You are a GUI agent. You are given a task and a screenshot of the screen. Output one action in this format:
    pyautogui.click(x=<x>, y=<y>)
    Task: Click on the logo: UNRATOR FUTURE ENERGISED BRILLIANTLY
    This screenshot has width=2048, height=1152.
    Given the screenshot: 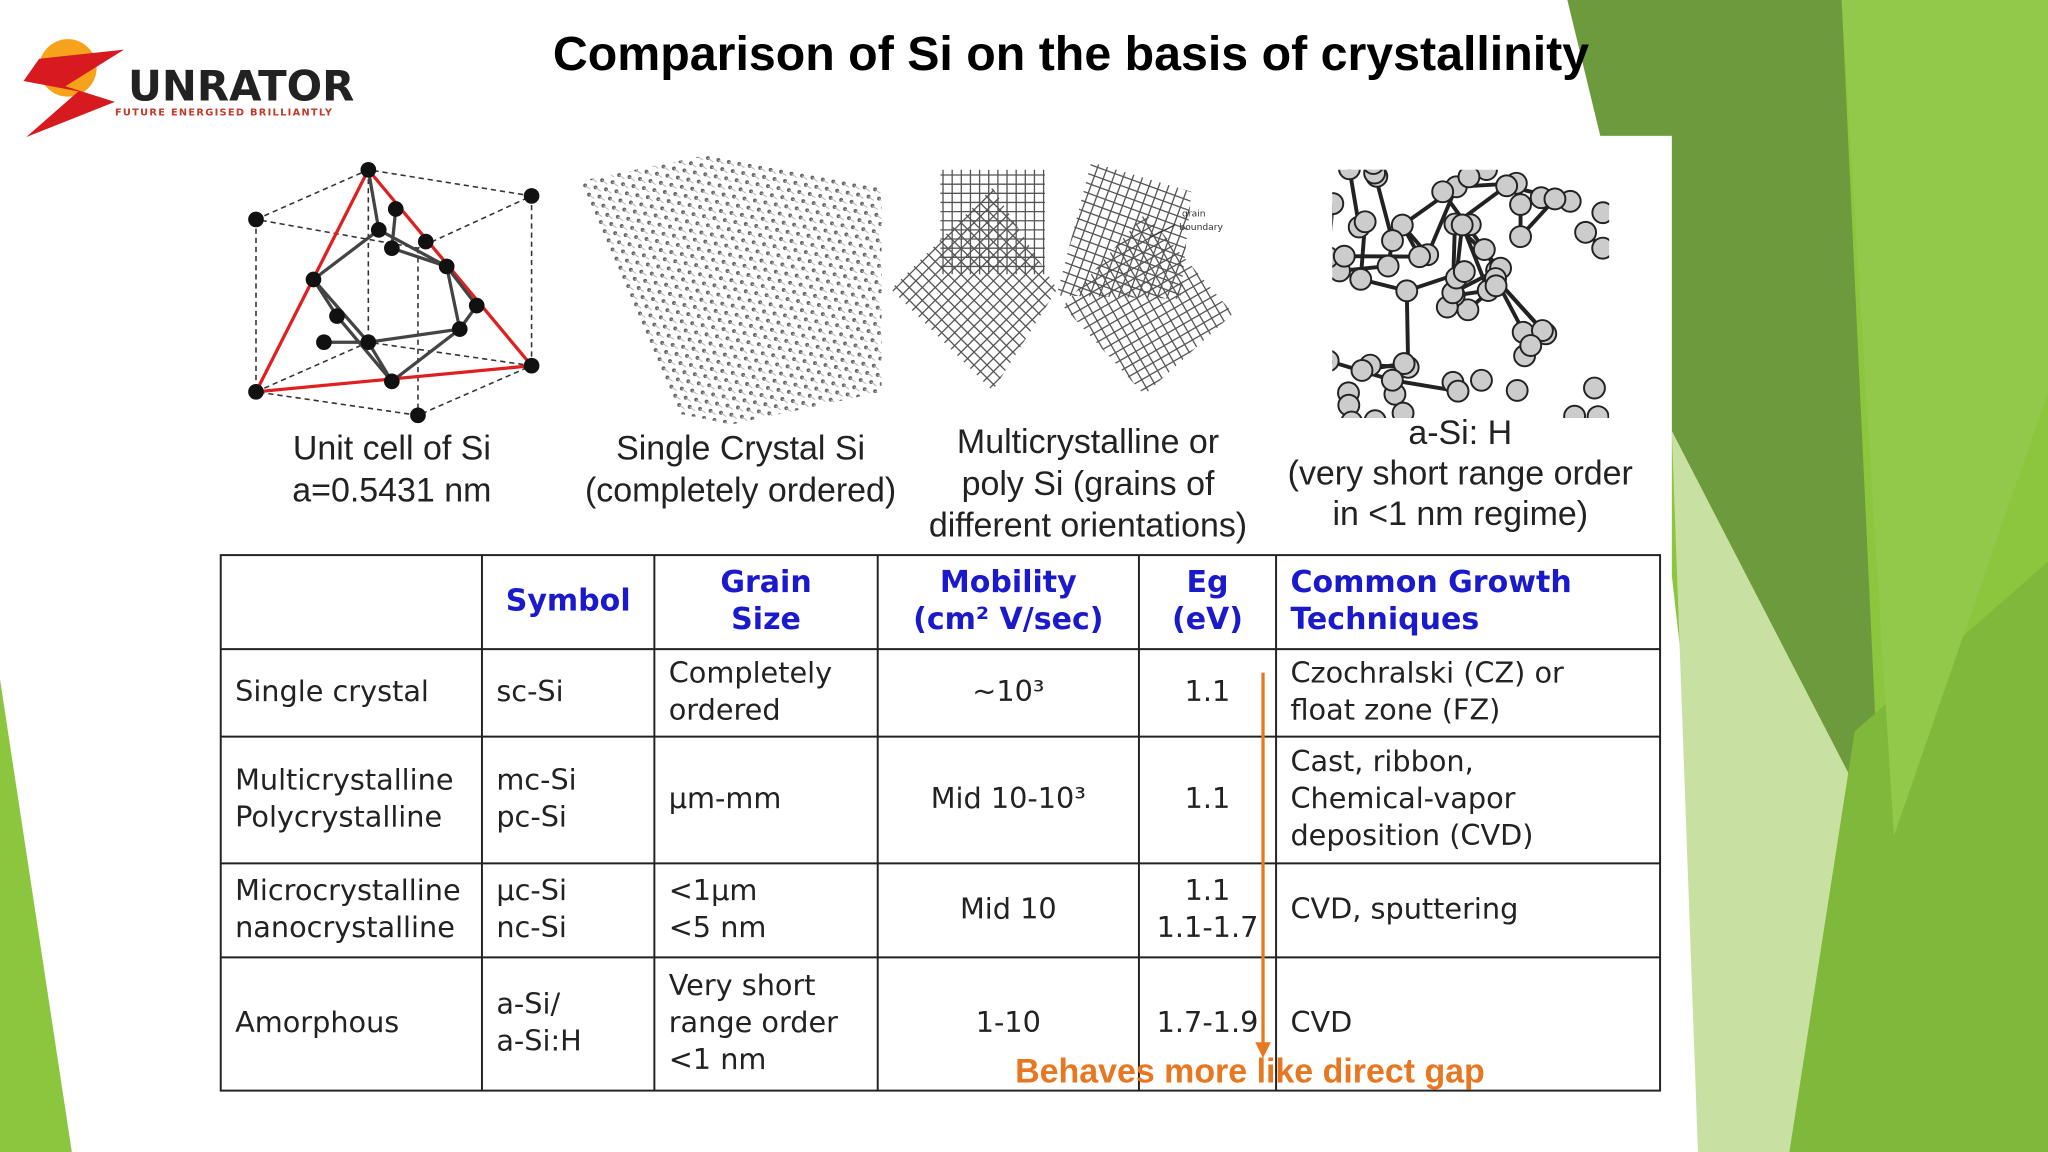 What is the action you would take?
    pyautogui.click(x=188, y=88)
    